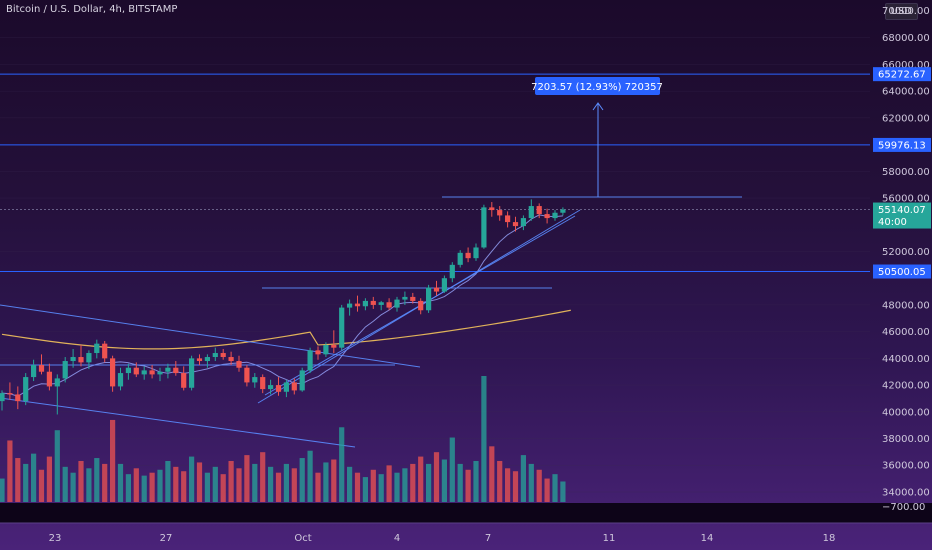 The image size is (932, 550). Describe the element at coordinates (906, 439) in the screenshot. I see `price-tick-label: 38000.00` at that location.